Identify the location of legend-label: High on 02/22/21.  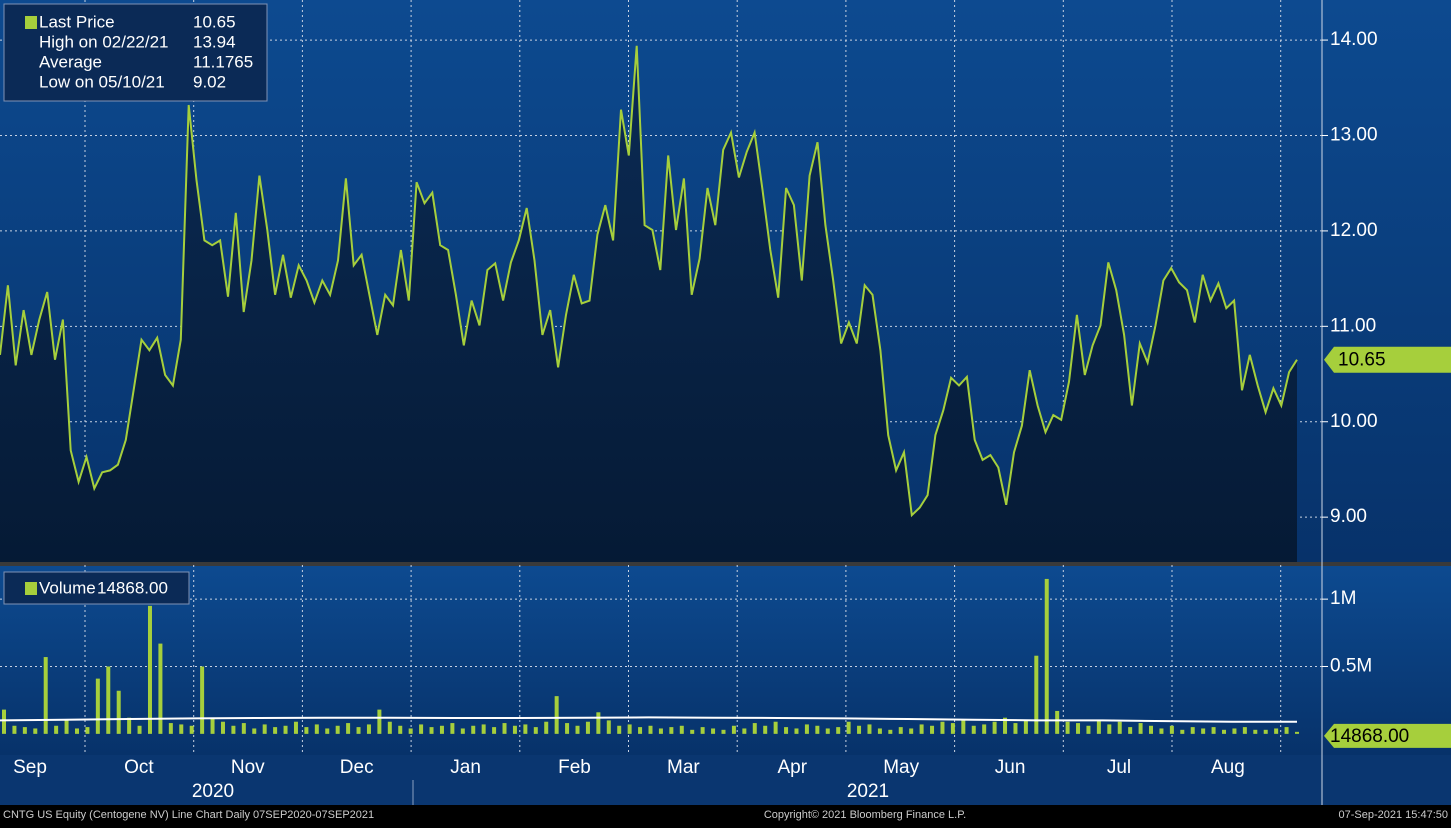
(104, 41).